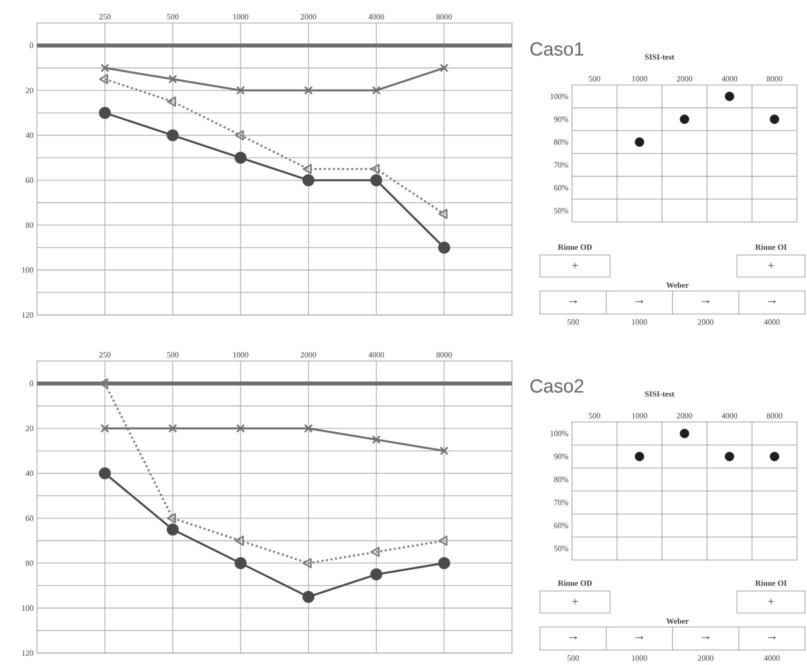 The width and height of the screenshot is (807, 665). What do you see at coordinates (557, 386) in the screenshot?
I see `chart-title: Caso2` at bounding box center [557, 386].